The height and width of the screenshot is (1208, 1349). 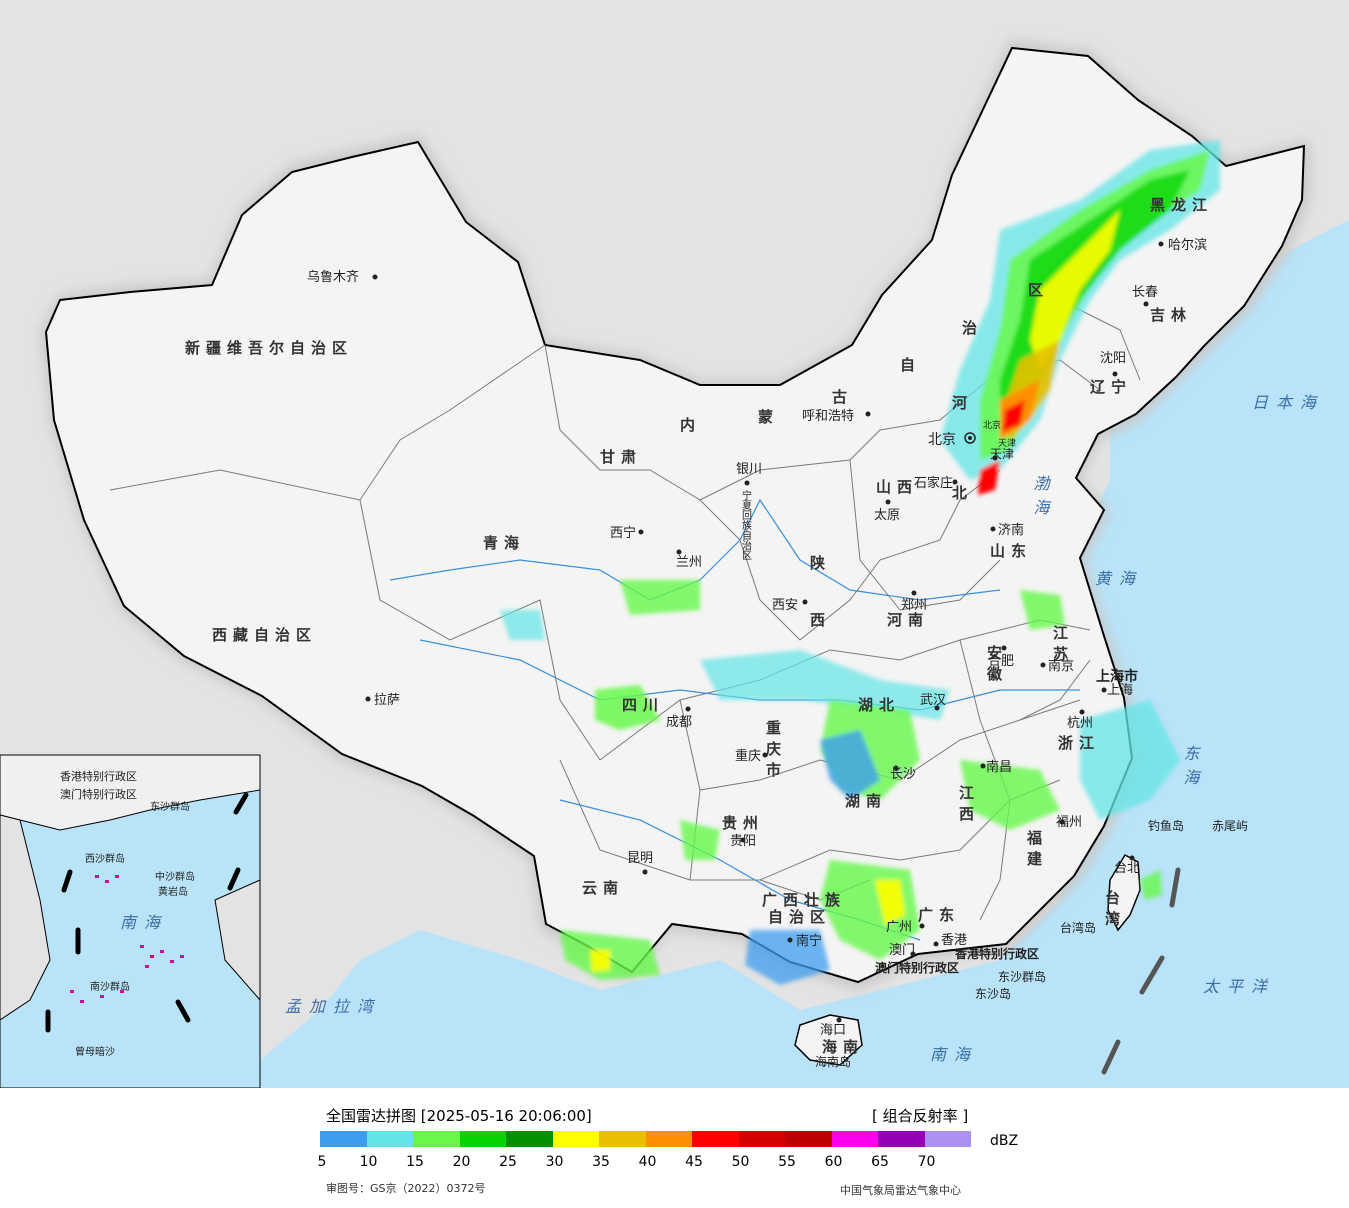 What do you see at coordinates (748, 756) in the screenshot?
I see `city-chongqing: 重庆` at bounding box center [748, 756].